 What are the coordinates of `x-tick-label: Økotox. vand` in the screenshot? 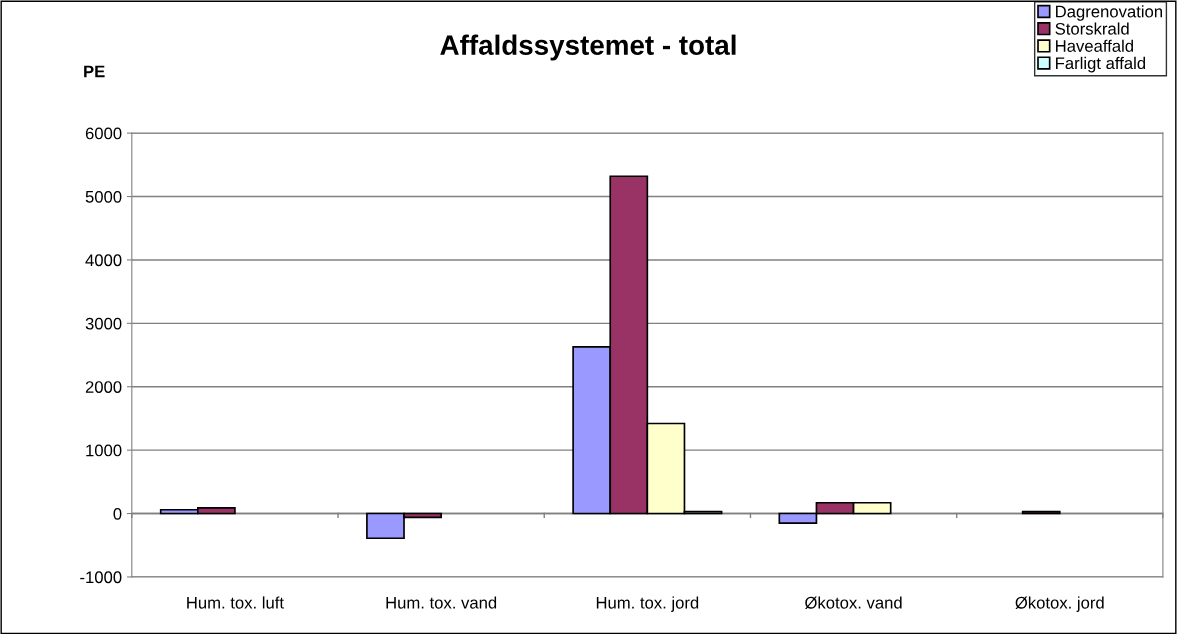 It's located at (853, 602).